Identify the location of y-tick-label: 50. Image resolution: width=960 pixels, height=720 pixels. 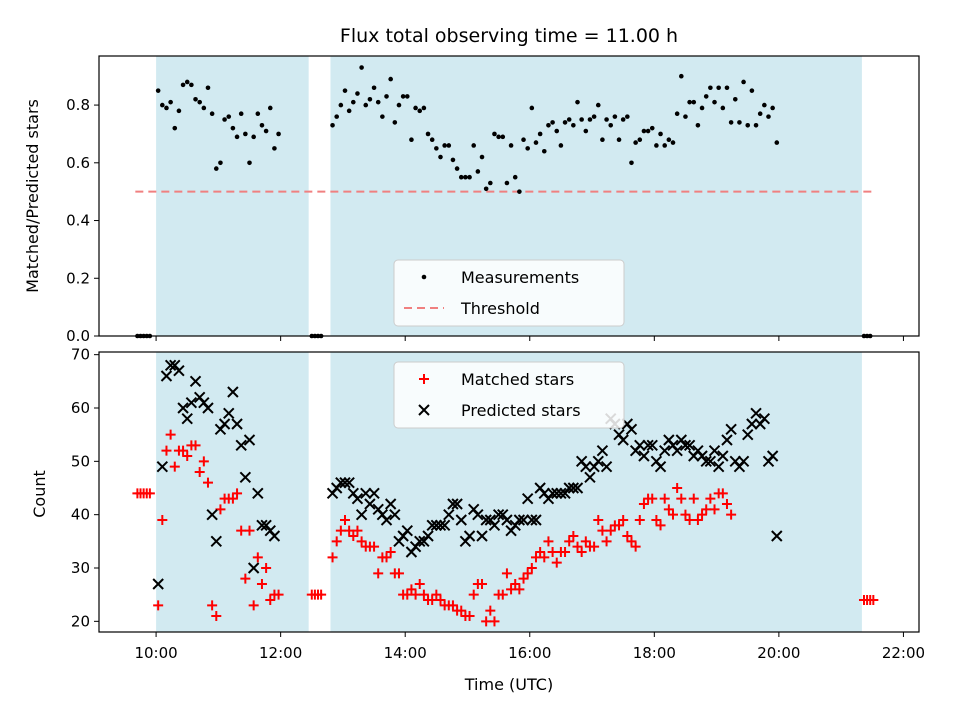
(80, 461).